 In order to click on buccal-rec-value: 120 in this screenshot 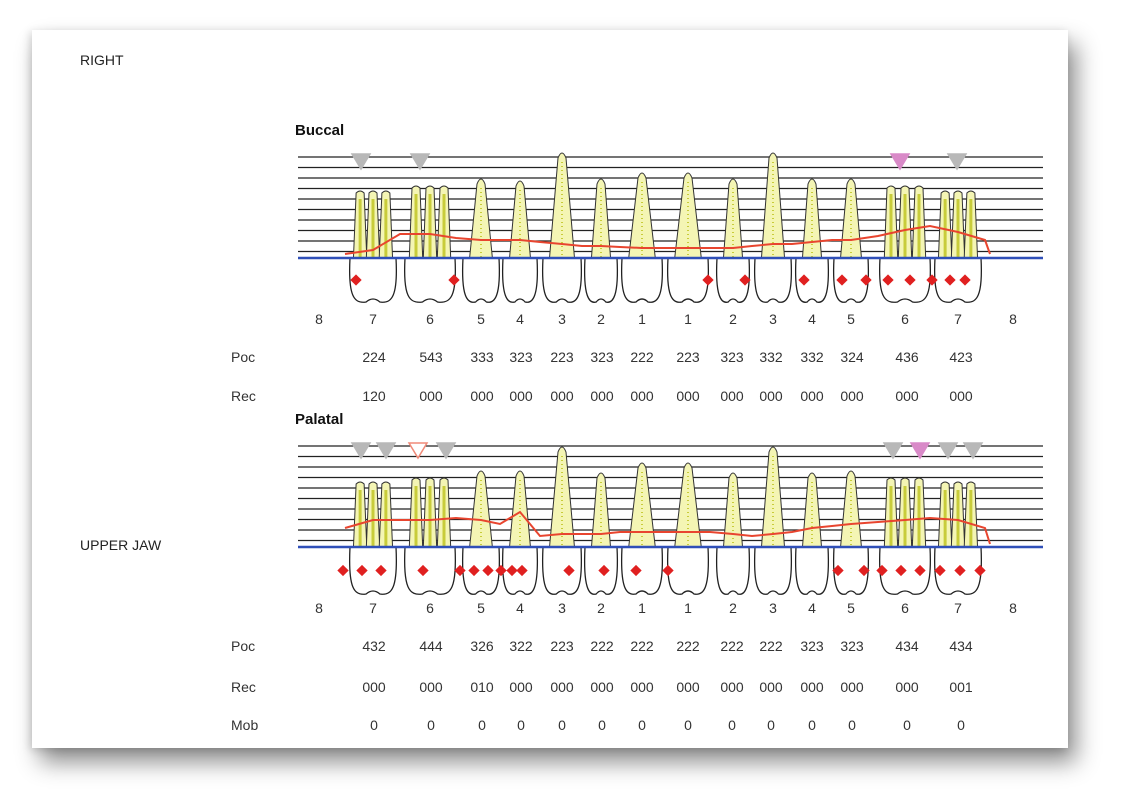, I will do `click(374, 396)`.